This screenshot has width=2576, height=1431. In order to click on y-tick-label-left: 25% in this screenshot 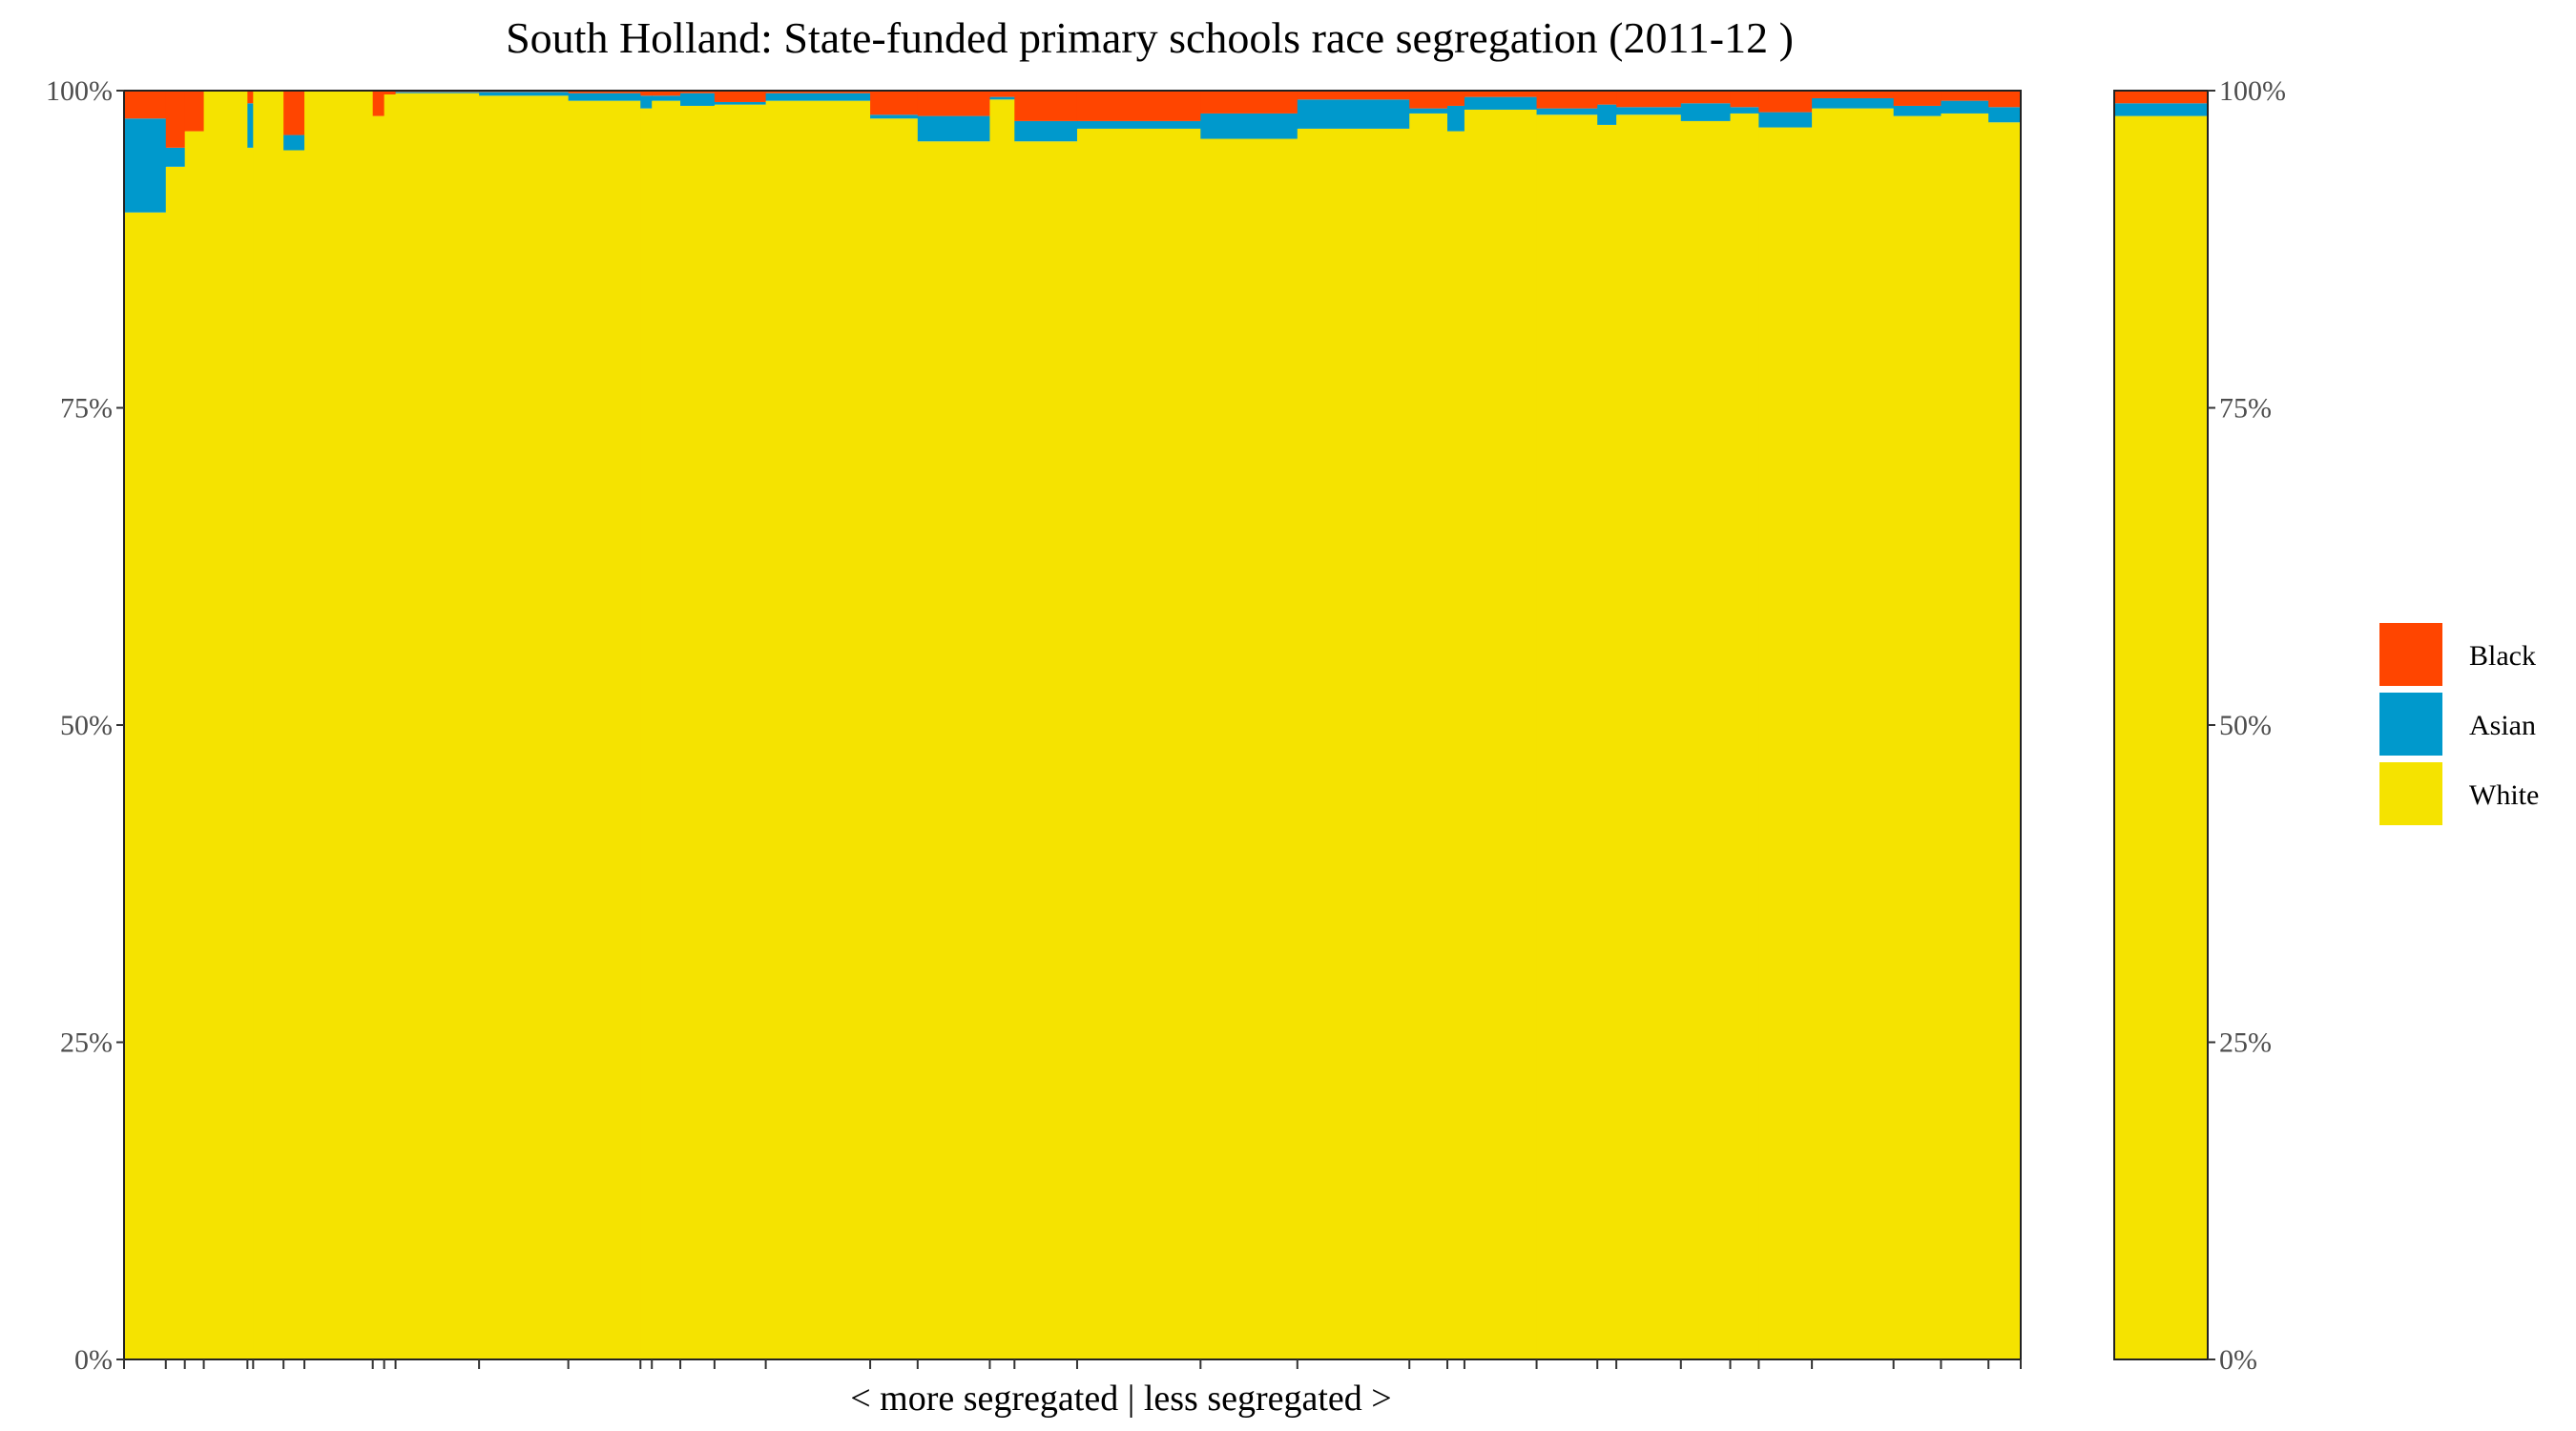, I will do `click(86, 1043)`.